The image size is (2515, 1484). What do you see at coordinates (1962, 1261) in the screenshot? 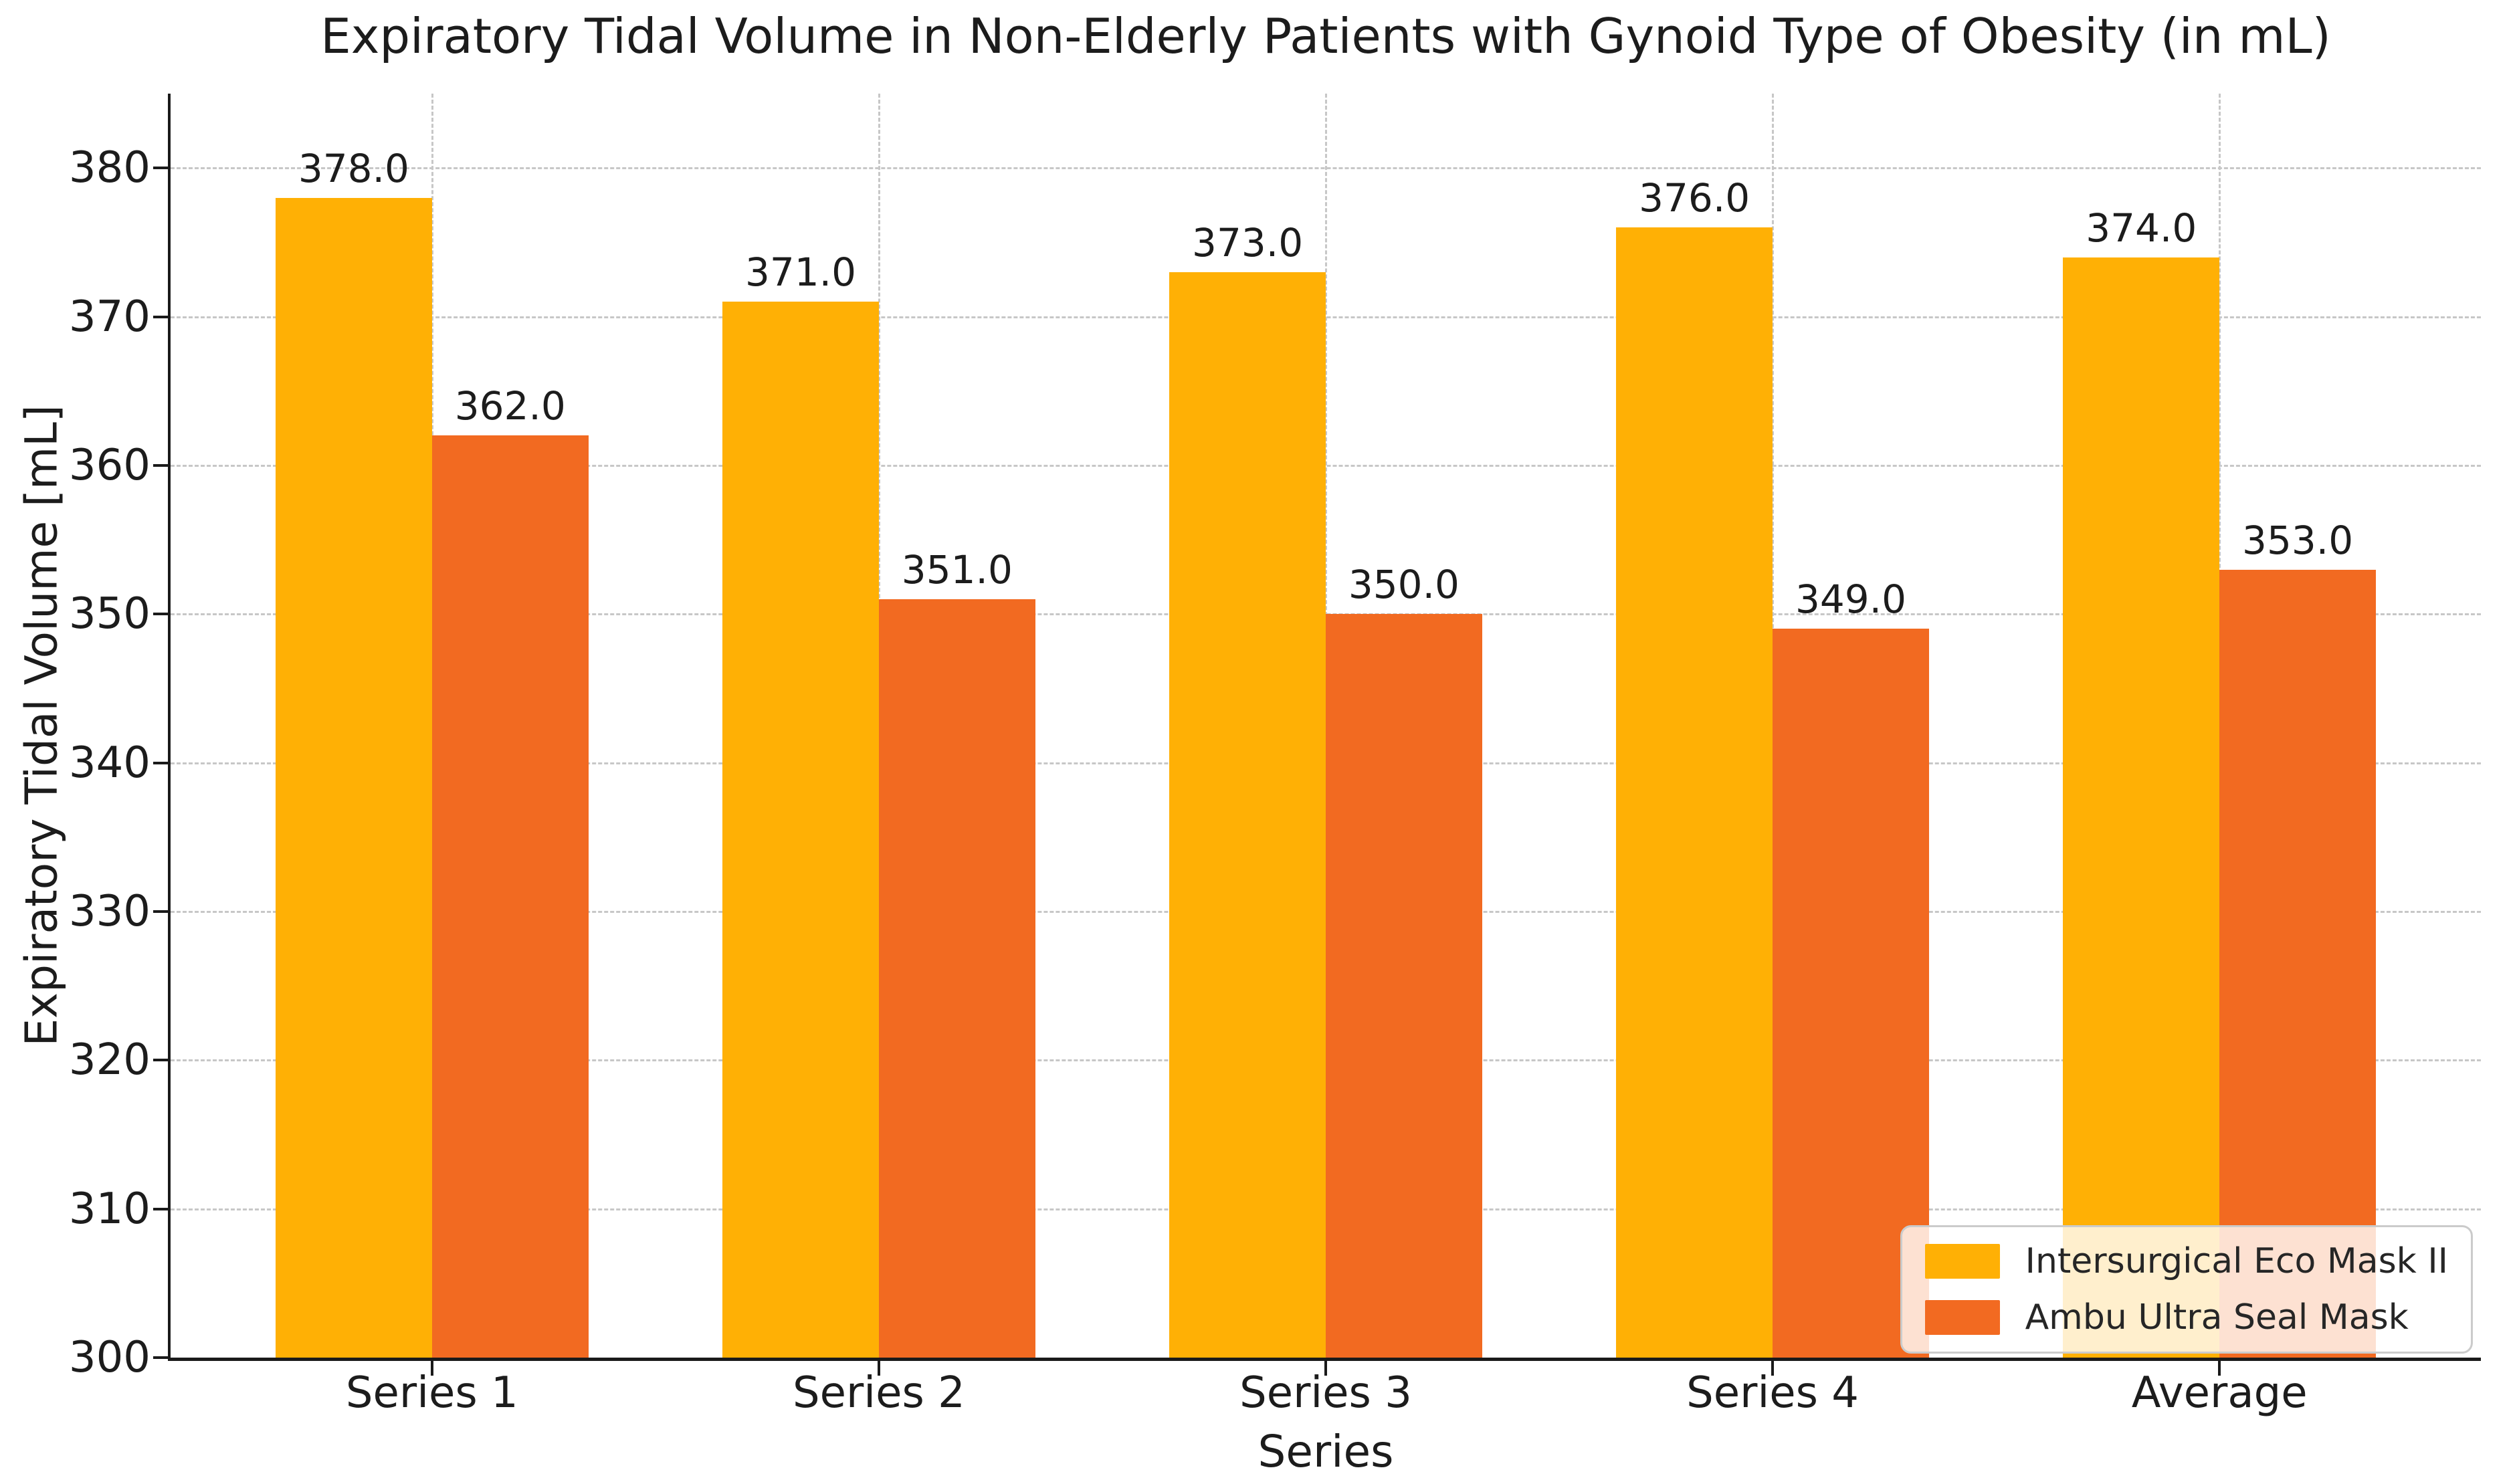
I see `legend-swatch-intersurgical-eco-mask-ii` at bounding box center [1962, 1261].